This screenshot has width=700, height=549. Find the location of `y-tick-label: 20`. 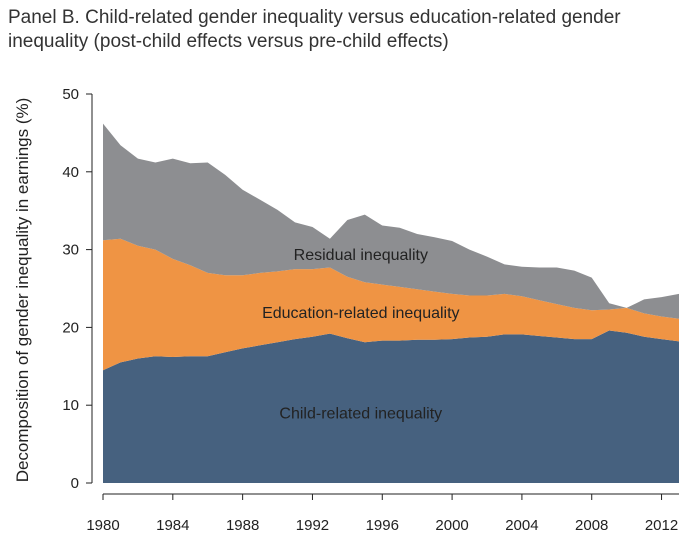

y-tick-label: 20 is located at coordinates (70, 327).